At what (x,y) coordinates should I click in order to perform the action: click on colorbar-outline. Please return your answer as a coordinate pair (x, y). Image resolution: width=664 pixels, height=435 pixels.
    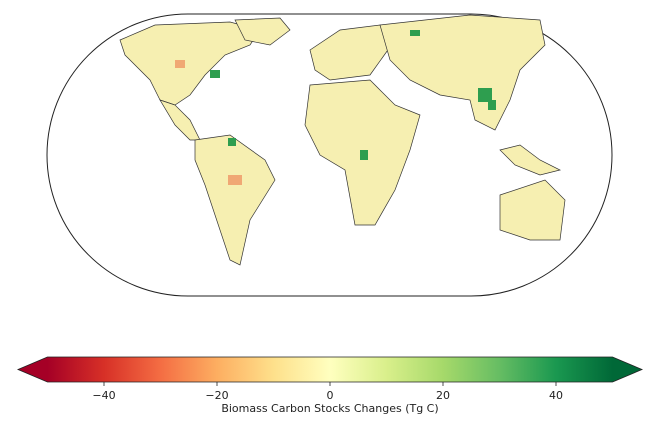
    Looking at the image, I should click on (330, 369).